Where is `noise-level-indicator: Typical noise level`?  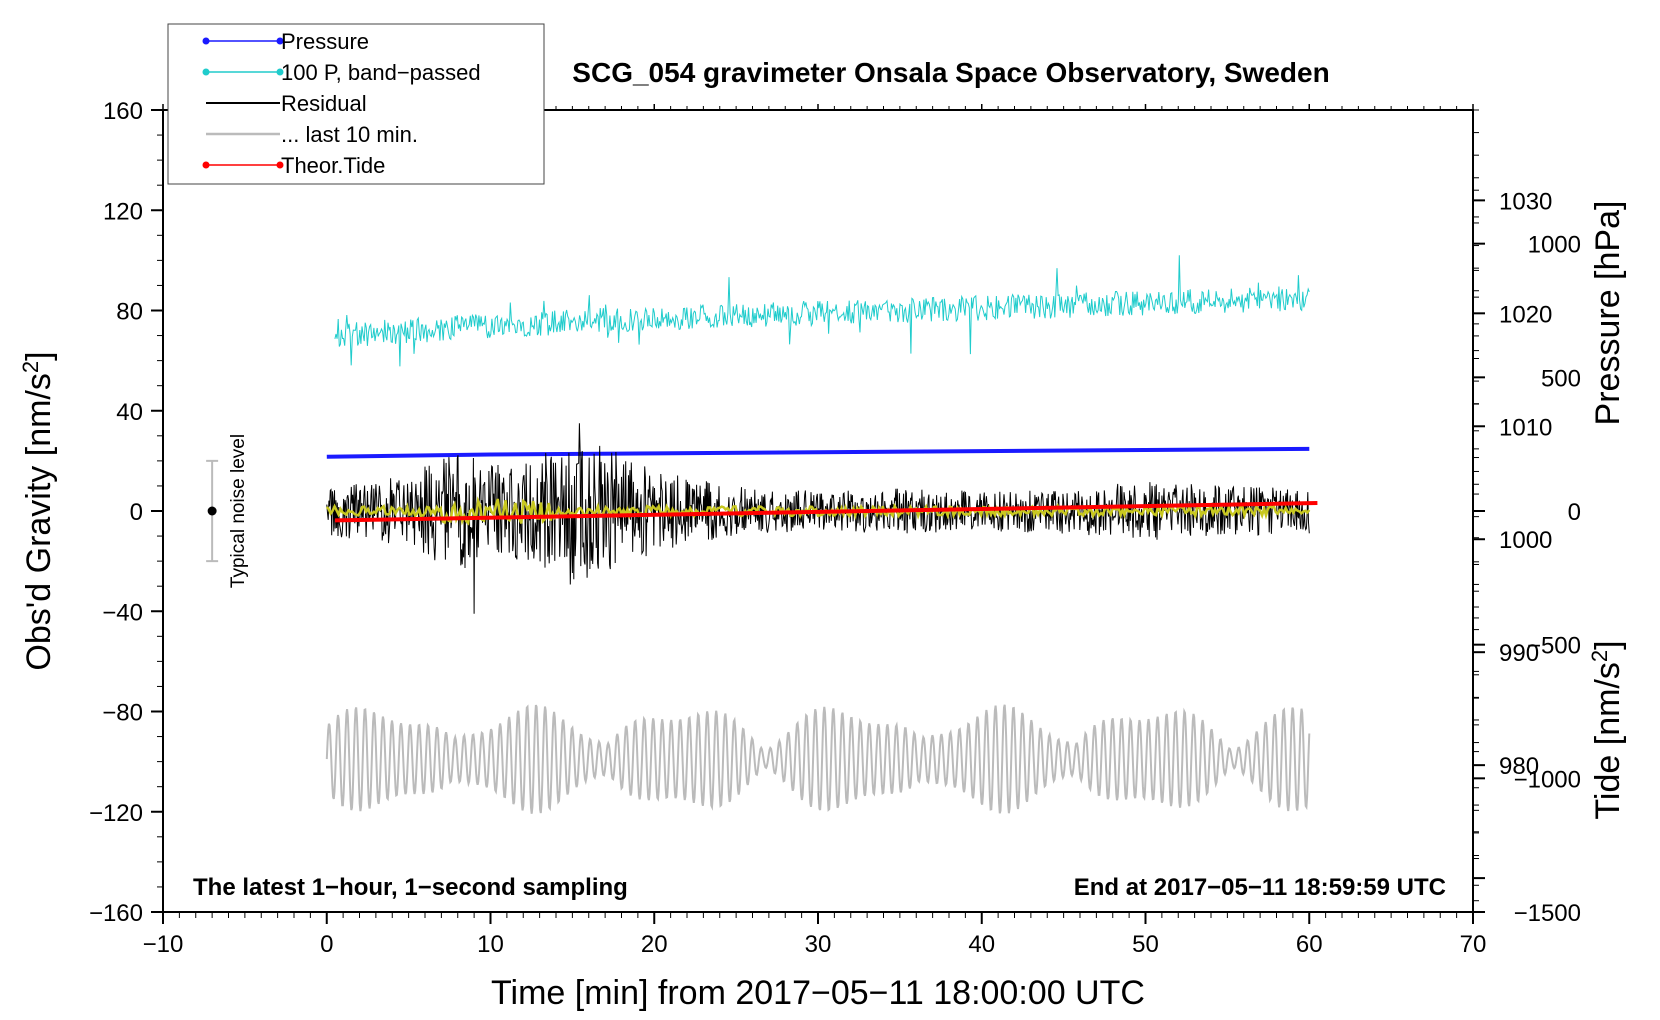
noise-level-indicator: Typical noise level is located at coordinates (227, 511).